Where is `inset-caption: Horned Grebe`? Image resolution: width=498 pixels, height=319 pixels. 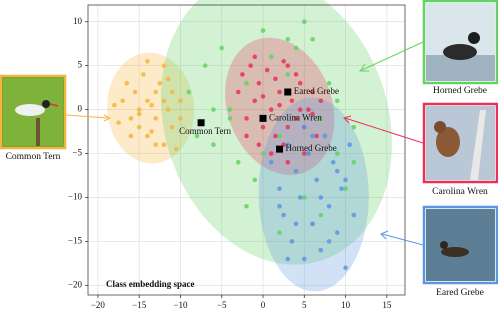 inset-caption: Horned Grebe is located at coordinates (460, 91).